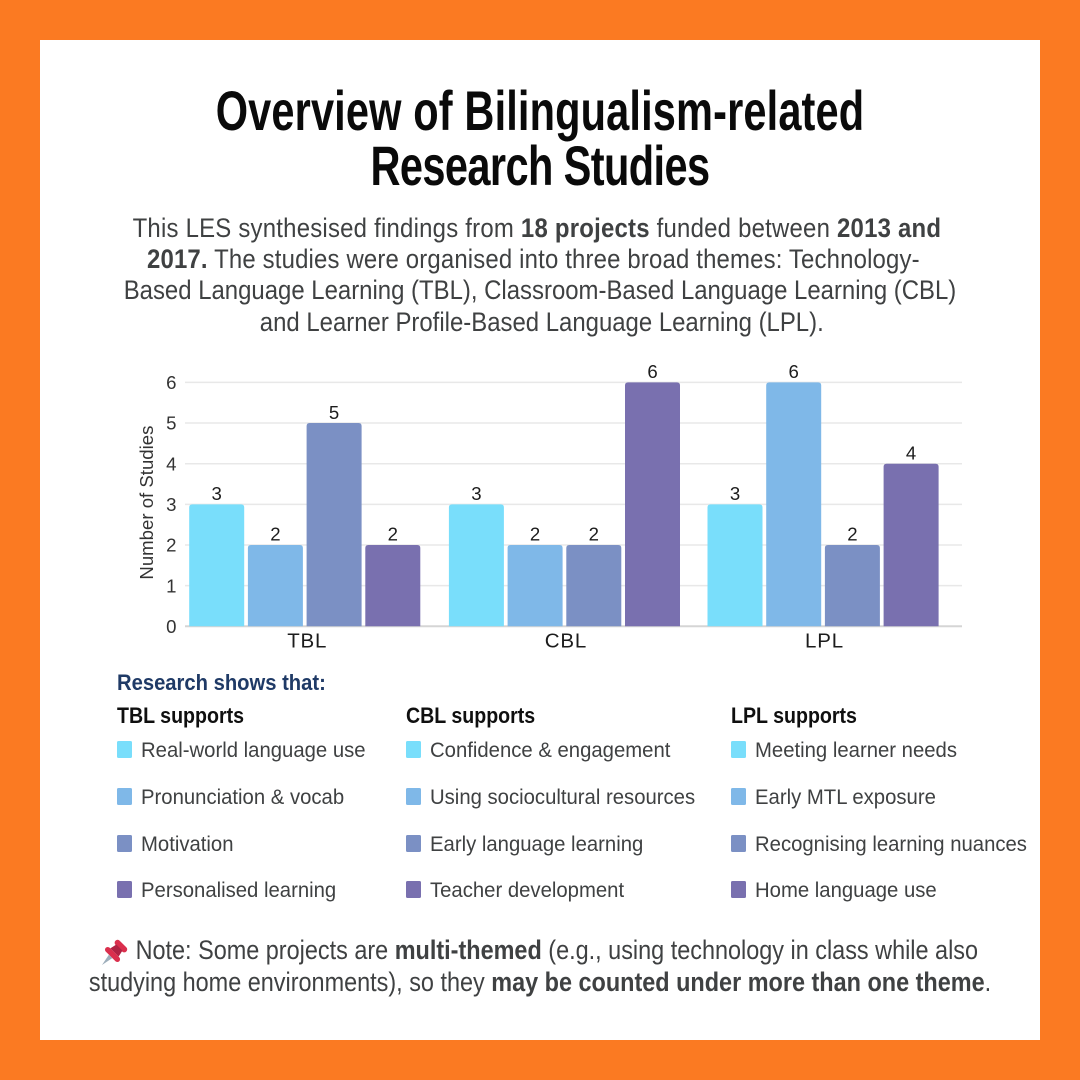 The height and width of the screenshot is (1080, 1080). Describe the element at coordinates (566, 641) in the screenshot. I see `svg-text: CBL` at that location.